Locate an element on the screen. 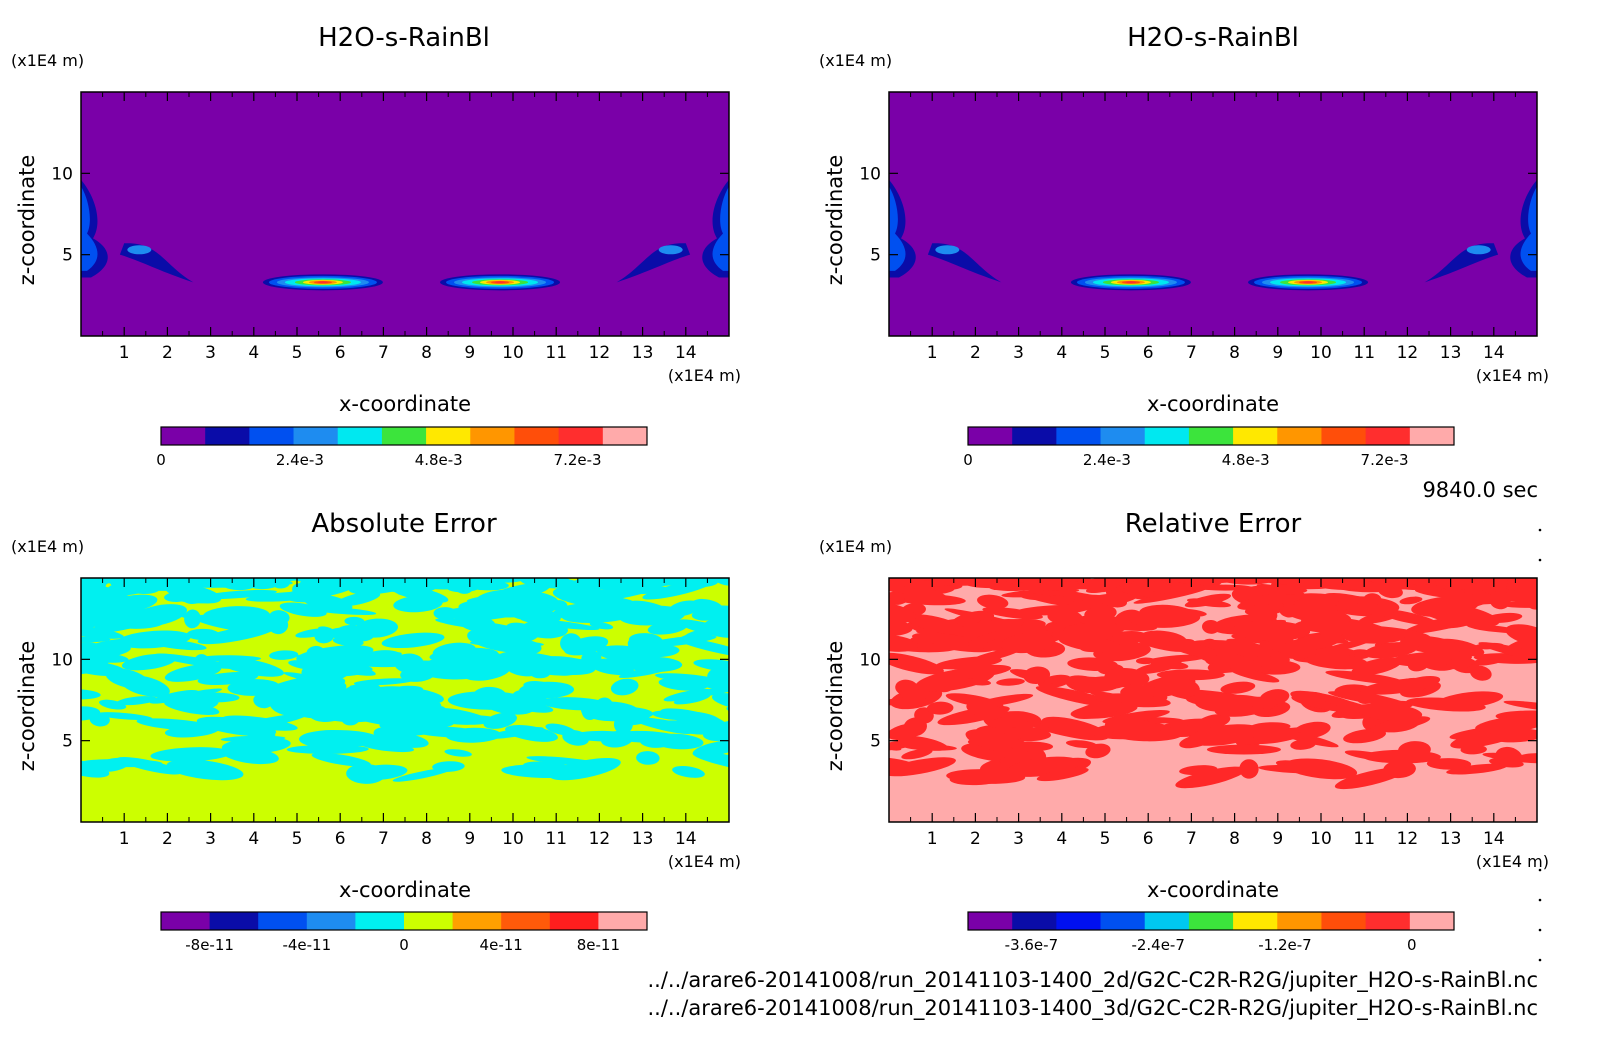 The image size is (1604, 1054). y-unit-label: (x1E4 m) is located at coordinates (855, 546).